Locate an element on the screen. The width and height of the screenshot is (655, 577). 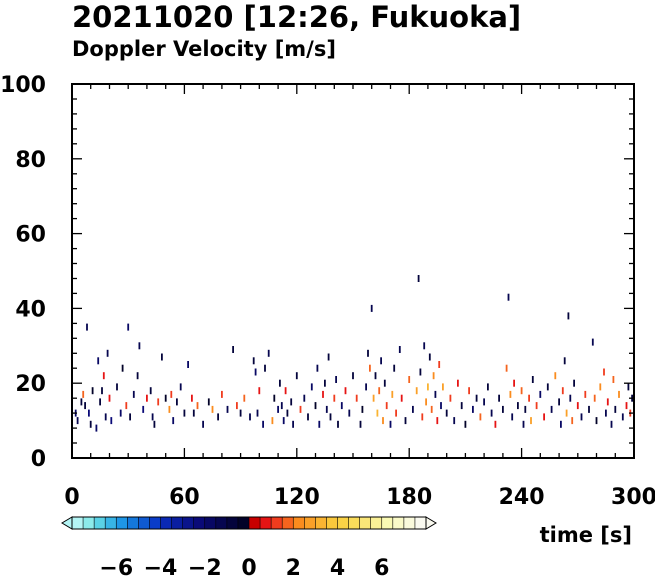
chart-title: 20211020 [12:26, Fukuoka] is located at coordinates (296, 17).